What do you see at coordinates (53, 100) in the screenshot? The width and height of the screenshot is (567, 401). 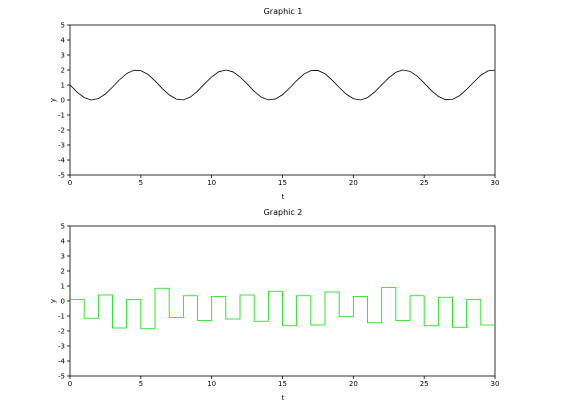 I see `chart-1-ylabel: y` at bounding box center [53, 100].